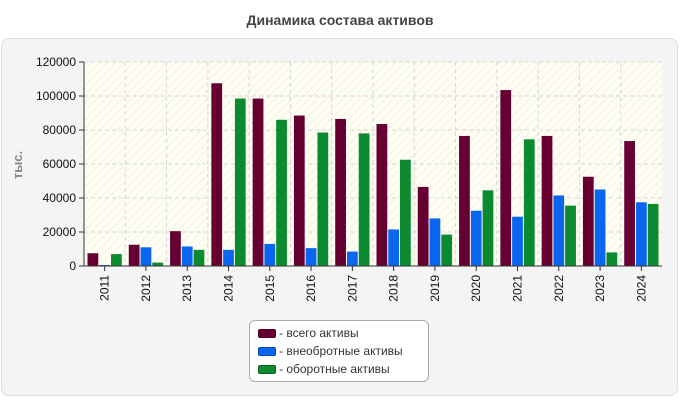 The width and height of the screenshot is (680, 400). Describe the element at coordinates (506, 178) in the screenshot. I see `bar-total-2021` at that location.